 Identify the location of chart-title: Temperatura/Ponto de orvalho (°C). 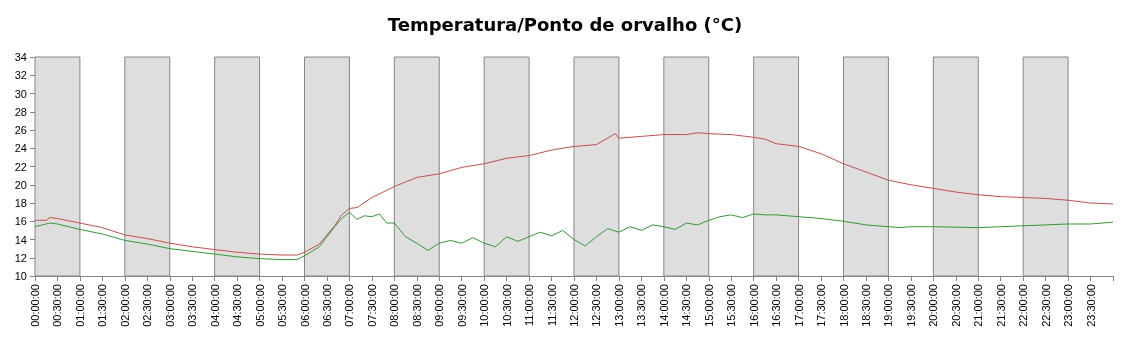
(565, 24).